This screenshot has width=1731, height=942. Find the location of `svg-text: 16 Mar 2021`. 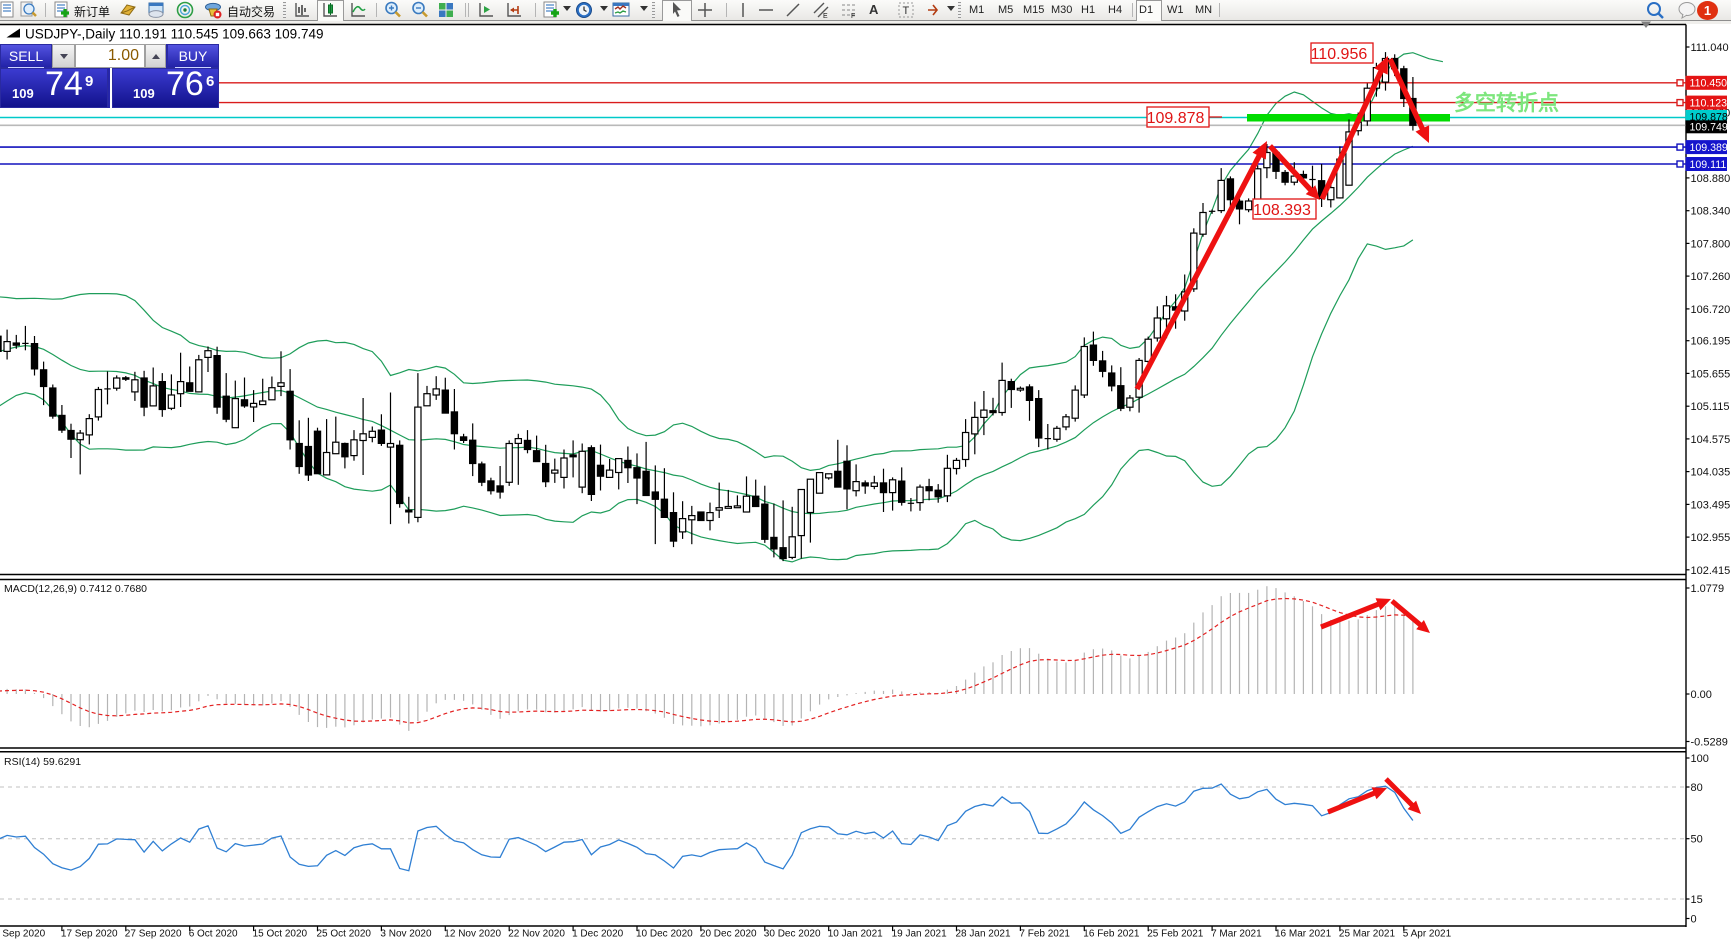

svg-text: 16 Mar 2021 is located at coordinates (1303, 934).